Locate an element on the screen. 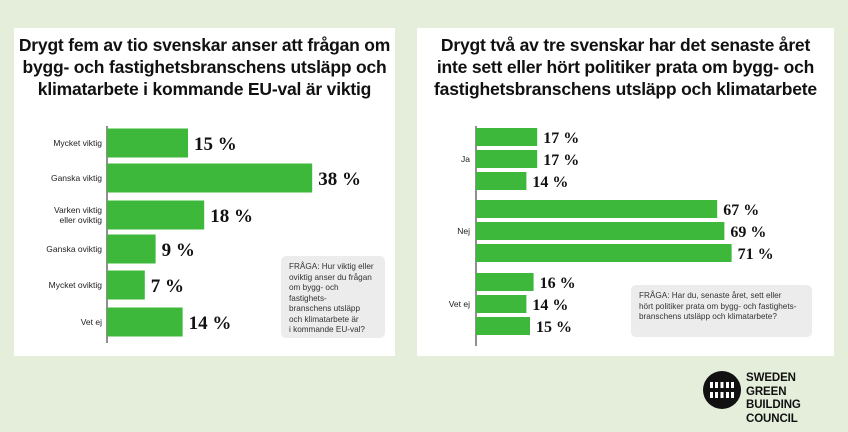 This screenshot has height=432, width=848. left-value-label: 9 % is located at coordinates (178, 250).